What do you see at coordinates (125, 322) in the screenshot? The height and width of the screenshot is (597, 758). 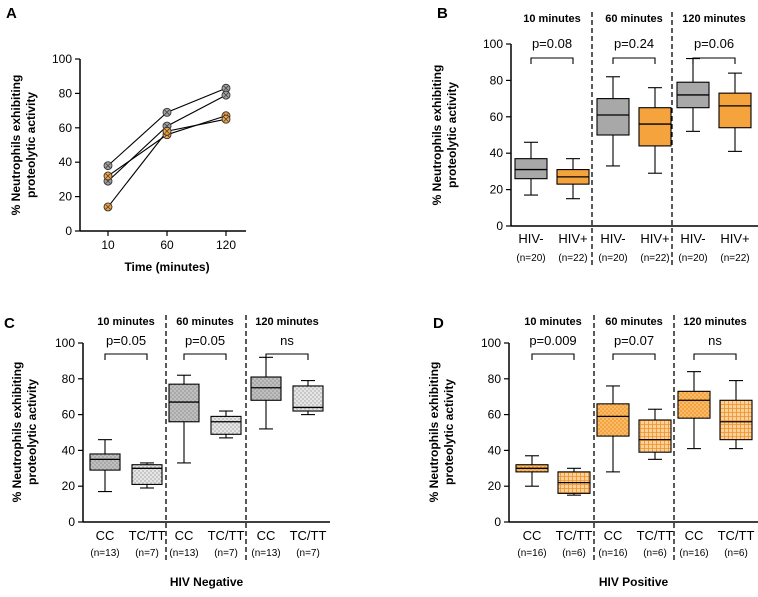 I see `panel-c-group-title: 10 minutes` at bounding box center [125, 322].